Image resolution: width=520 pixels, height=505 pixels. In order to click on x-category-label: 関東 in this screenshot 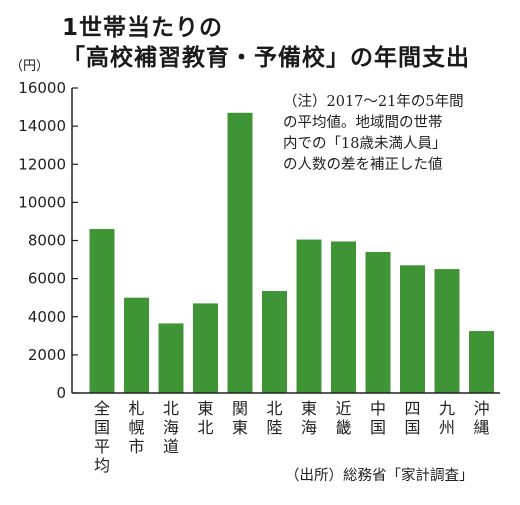, I will do `click(240, 418)`.